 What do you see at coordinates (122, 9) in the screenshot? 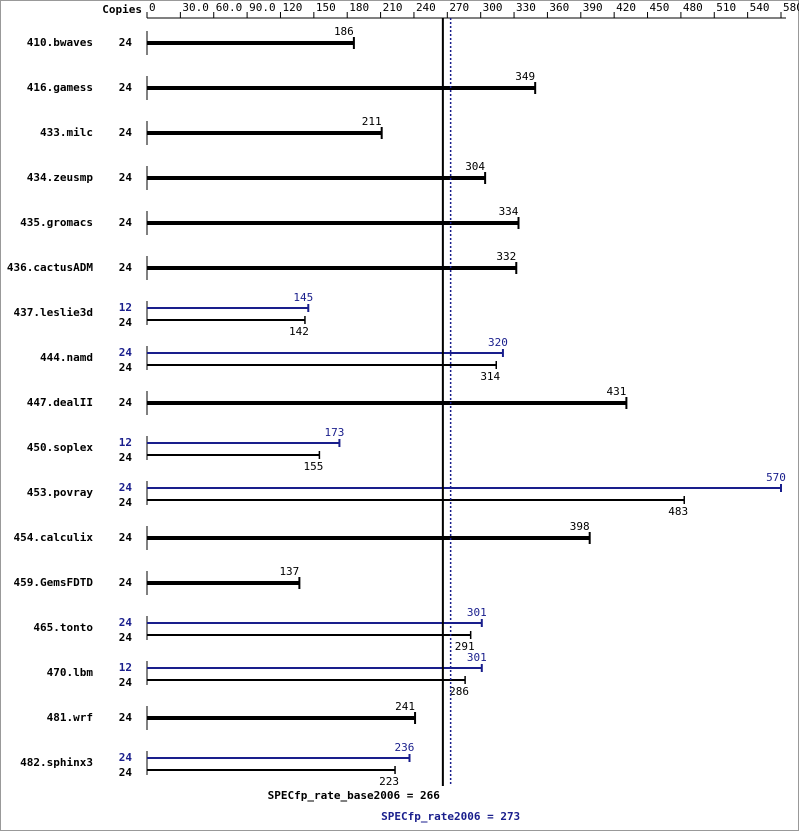
I see `copies-header: Copies` at bounding box center [122, 9].